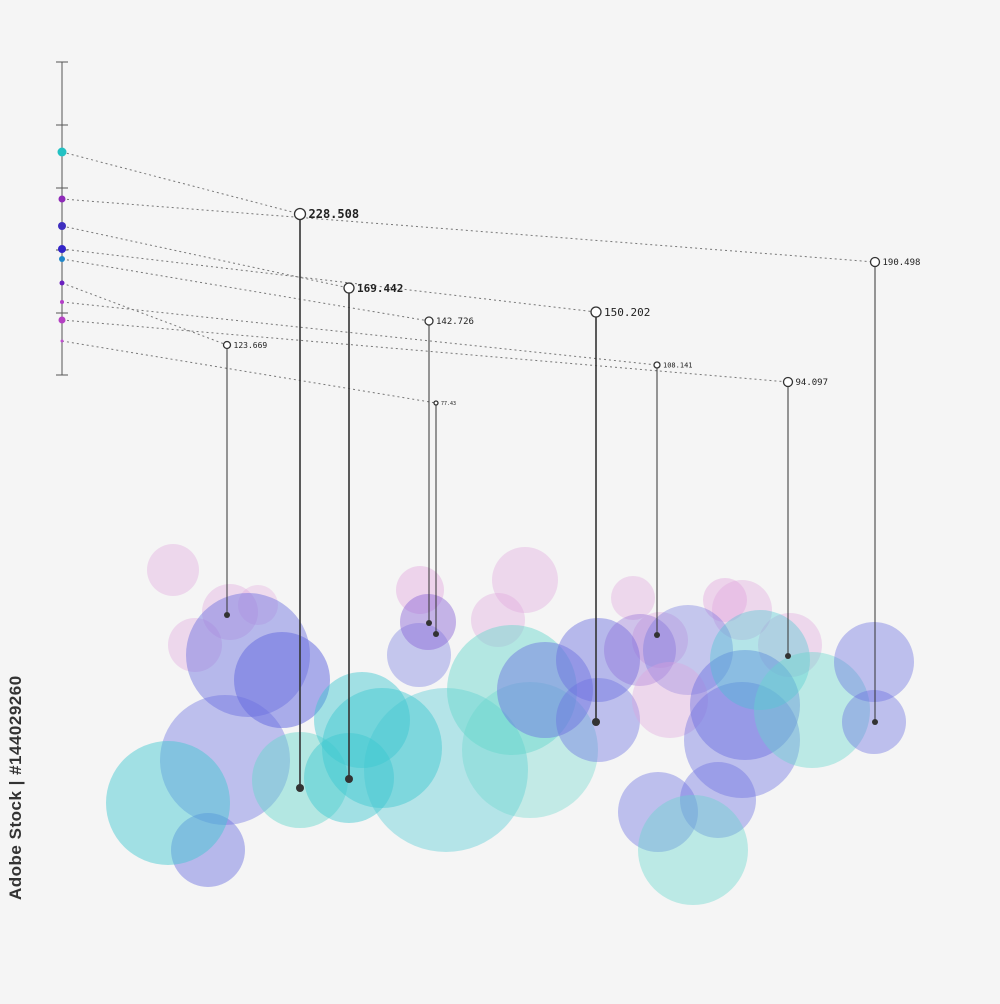 Image resolution: width=1000 pixels, height=1004 pixels. I want to click on stock-id-watermark: Adobe Stock | #144029260, so click(15, 787).